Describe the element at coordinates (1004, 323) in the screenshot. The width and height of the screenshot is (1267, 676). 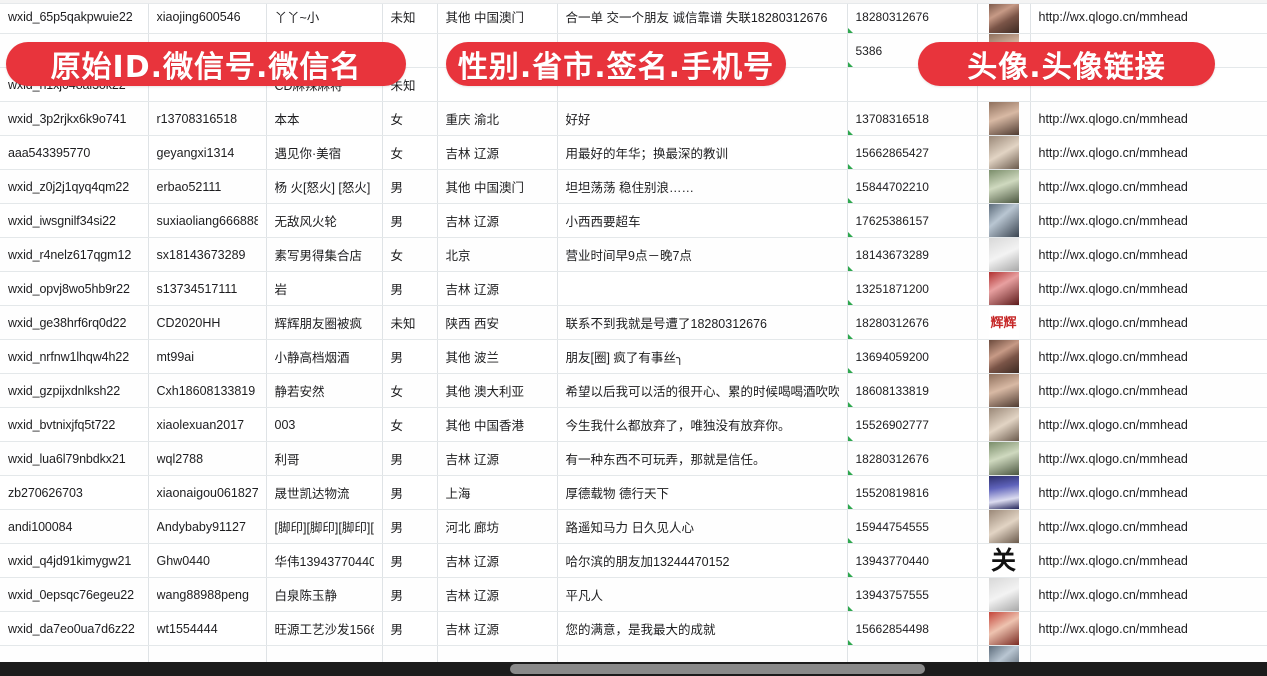
I see `cell-avatar: 辉辉` at that location.